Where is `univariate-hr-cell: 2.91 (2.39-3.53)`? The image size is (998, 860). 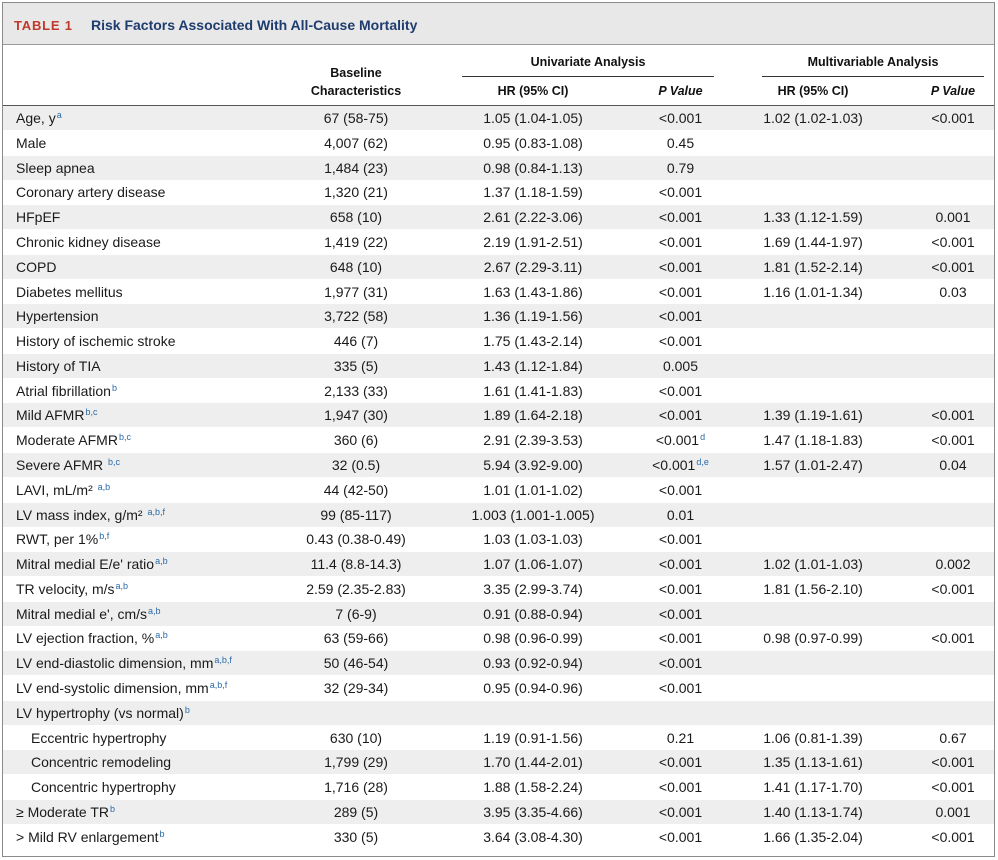
univariate-hr-cell: 2.91 (2.39-3.53) is located at coordinates (533, 440).